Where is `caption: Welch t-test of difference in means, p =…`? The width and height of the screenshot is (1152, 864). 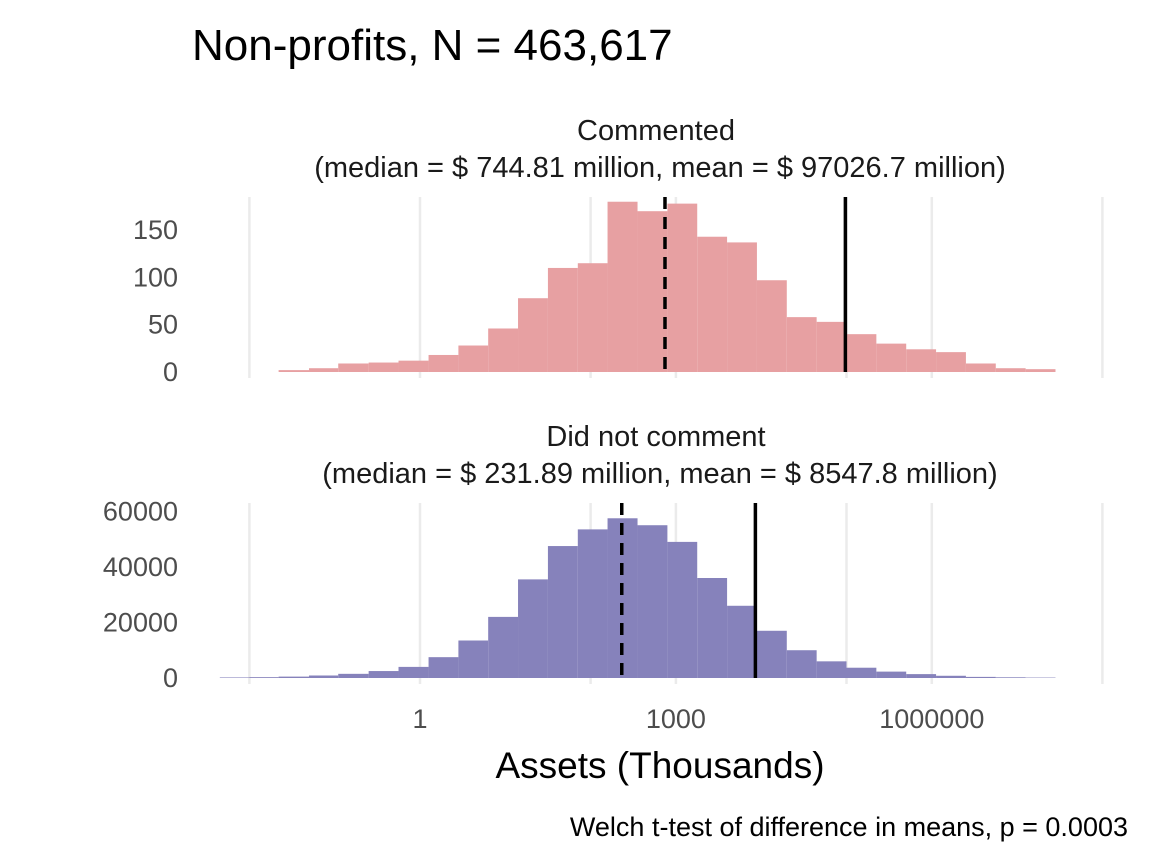
caption: Welch t-test of difference in means, p =… is located at coordinates (849, 827).